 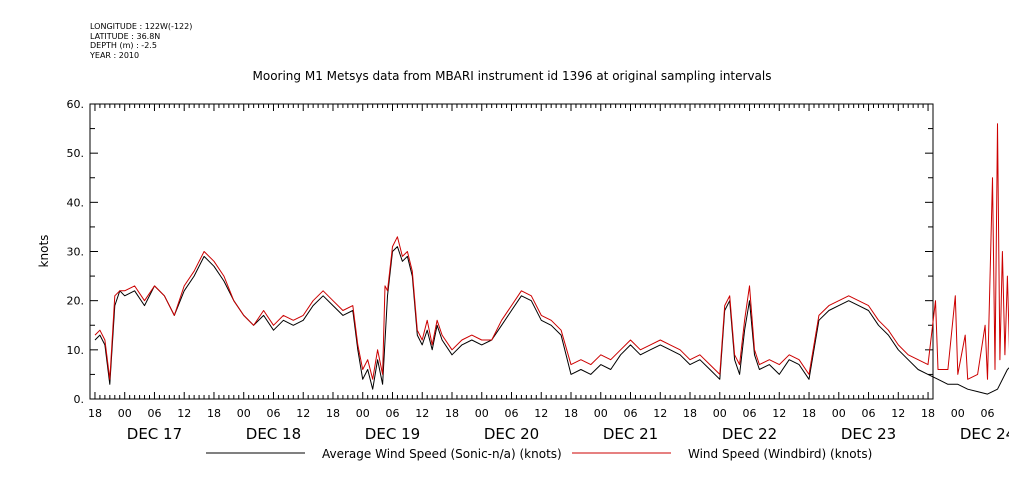 What do you see at coordinates (630, 434) in the screenshot?
I see `x-day-label: DEC 21` at bounding box center [630, 434].